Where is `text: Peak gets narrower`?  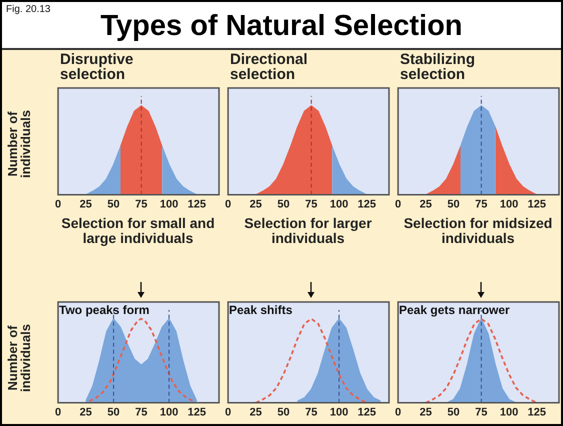
text: Peak gets narrower is located at coordinates (454, 310).